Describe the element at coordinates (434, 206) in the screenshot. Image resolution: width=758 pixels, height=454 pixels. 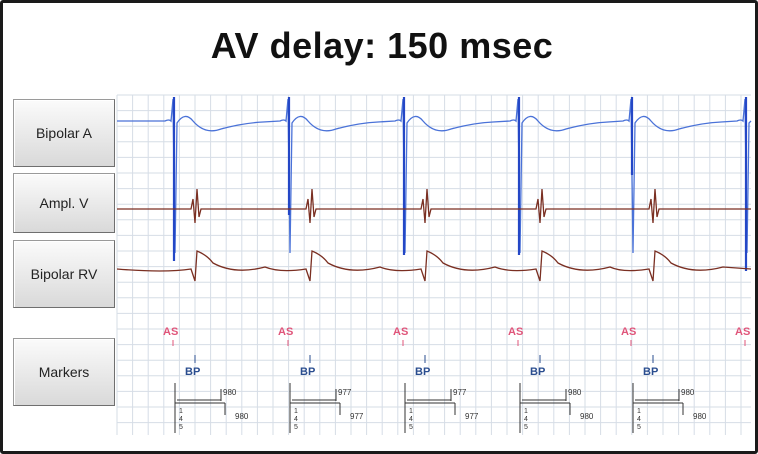
I see `ampl-v-trace` at that location.